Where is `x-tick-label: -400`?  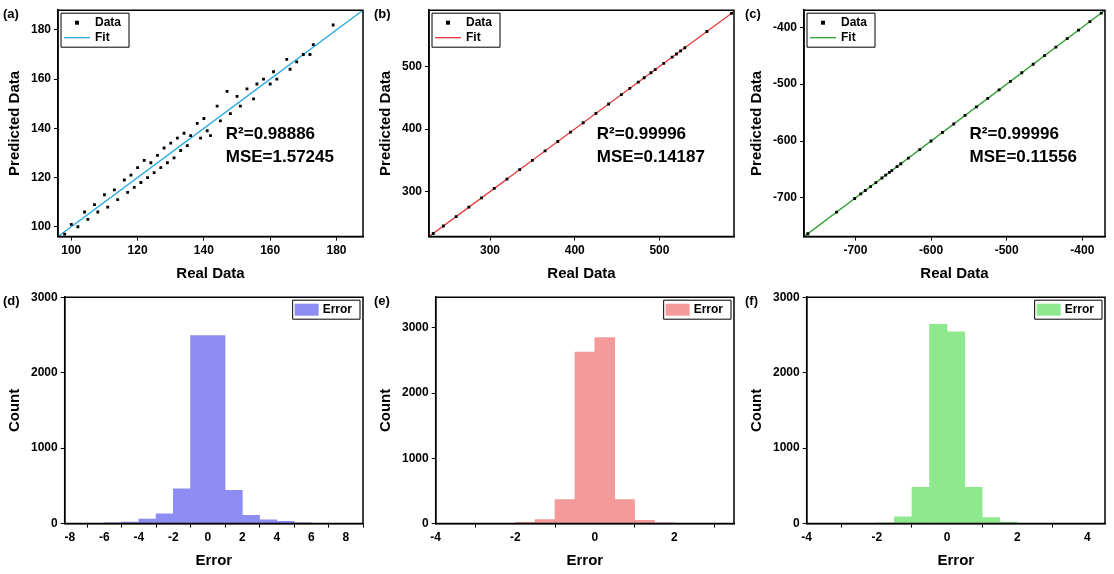 x-tick-label: -400 is located at coordinates (1082, 250).